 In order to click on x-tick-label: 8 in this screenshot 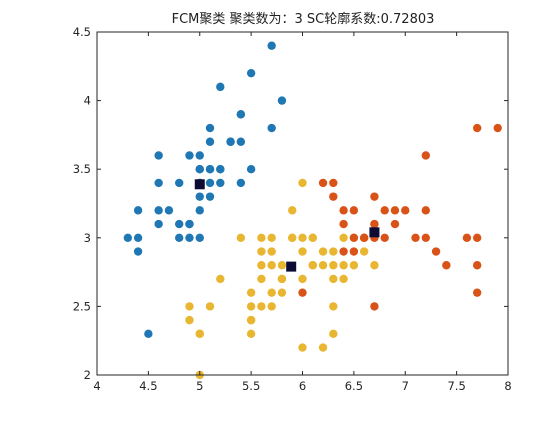, I will do `click(507, 386)`.